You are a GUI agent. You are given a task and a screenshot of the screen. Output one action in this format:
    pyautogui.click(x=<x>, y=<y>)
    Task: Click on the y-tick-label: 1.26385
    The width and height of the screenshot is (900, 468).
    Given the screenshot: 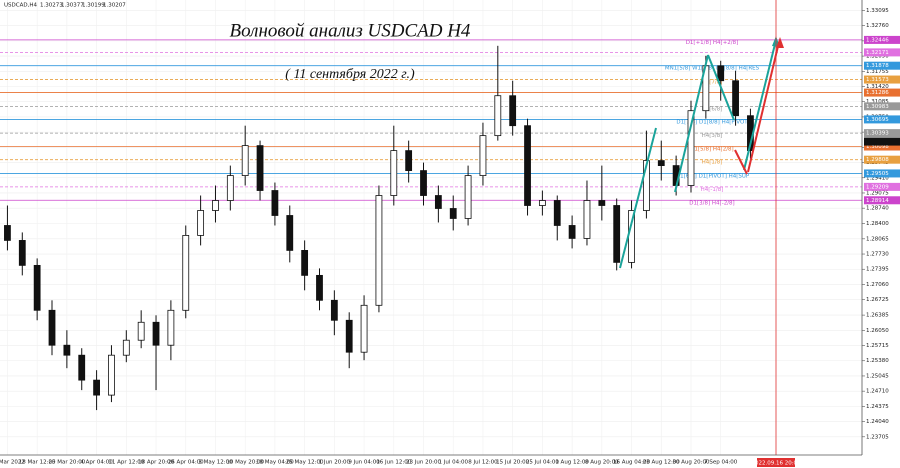 What is the action you would take?
    pyautogui.click(x=877, y=316)
    